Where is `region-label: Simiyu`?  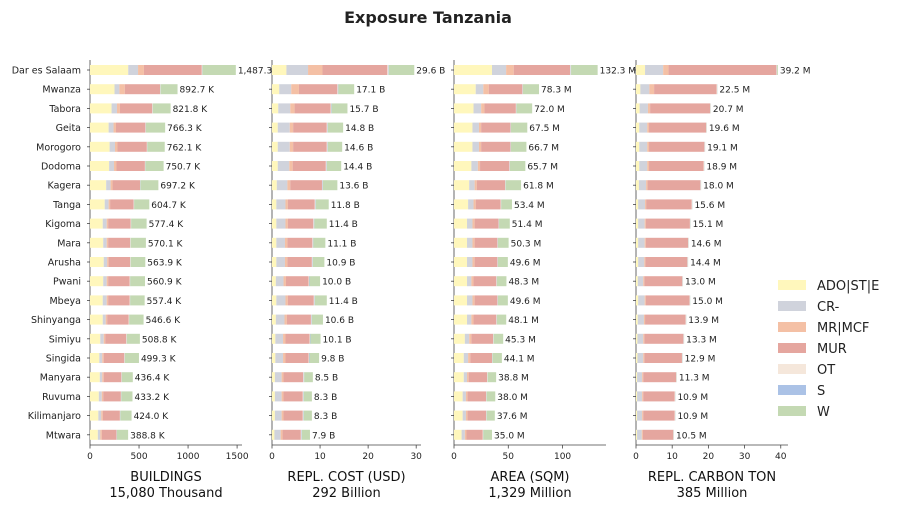
region-label: Simiyu is located at coordinates (65, 339).